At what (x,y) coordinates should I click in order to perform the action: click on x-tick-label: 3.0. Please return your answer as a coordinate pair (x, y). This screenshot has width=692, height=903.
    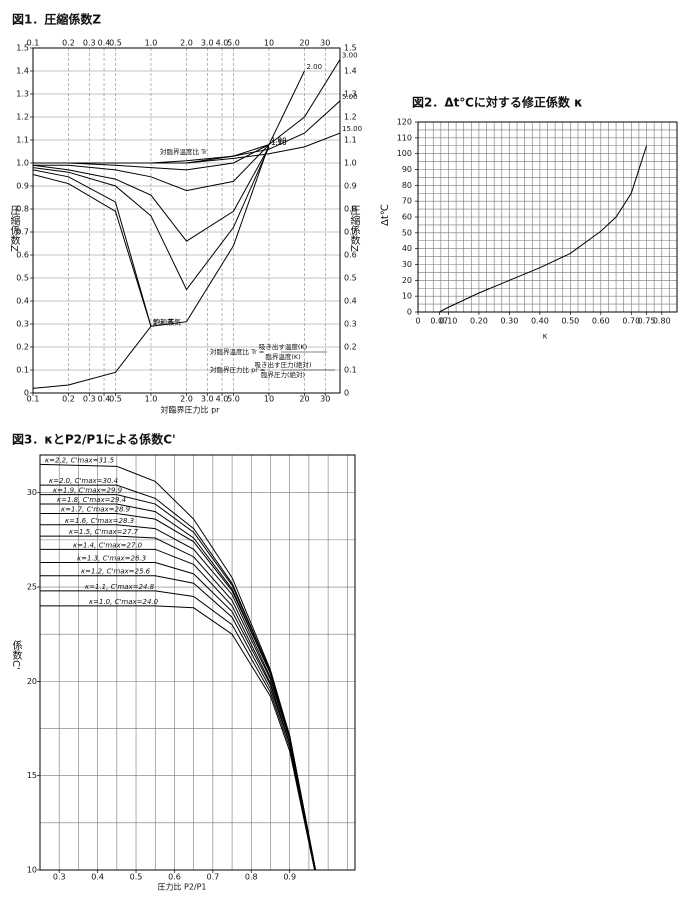
    Looking at the image, I should click on (207, 399).